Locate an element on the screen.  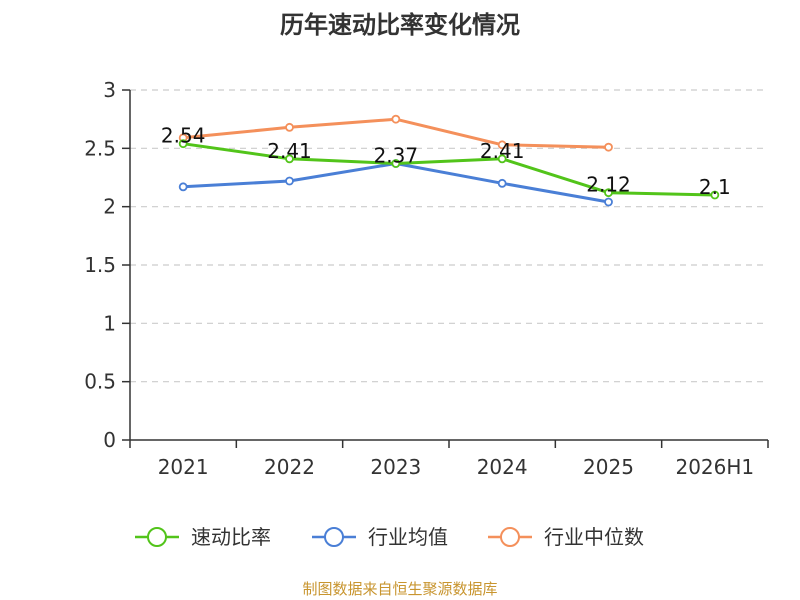
legend-item: 速动比率 is located at coordinates (203, 537).